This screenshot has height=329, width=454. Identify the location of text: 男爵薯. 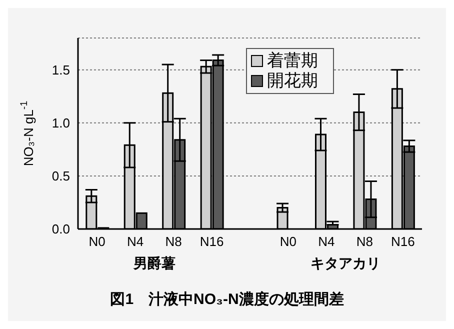
(154, 264).